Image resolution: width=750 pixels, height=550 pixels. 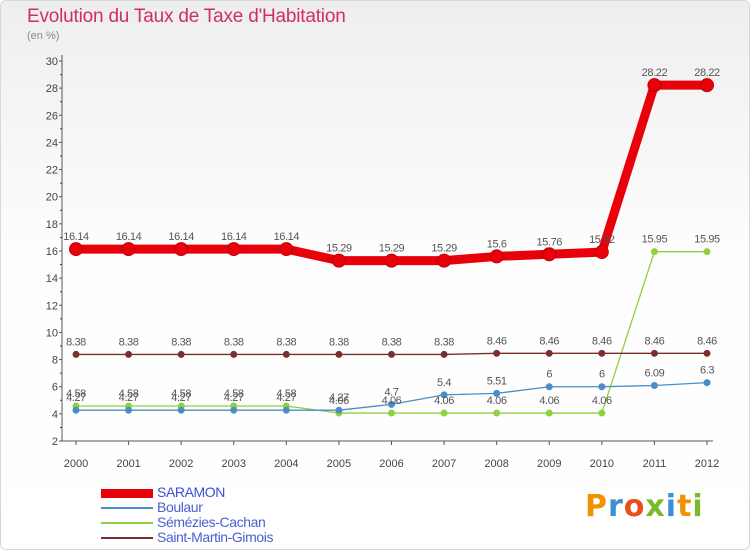 What do you see at coordinates (52, 225) in the screenshot?
I see `y-tick-label: 18` at bounding box center [52, 225].